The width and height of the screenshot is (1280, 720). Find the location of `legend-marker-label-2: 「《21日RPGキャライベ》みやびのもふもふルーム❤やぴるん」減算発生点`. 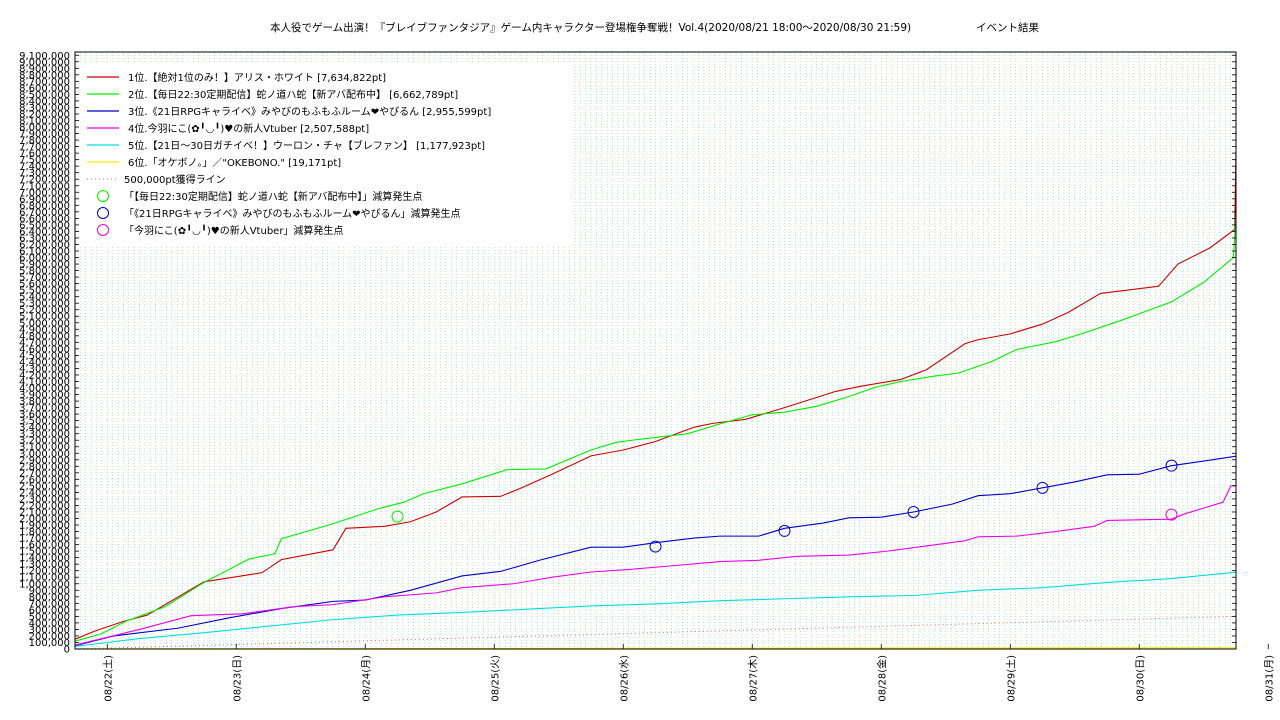

legend-marker-label-2: 「《21日RPGキャライベ》みやびのもふもふルーム❤やぴるん」減算発生点 is located at coordinates (292, 213).